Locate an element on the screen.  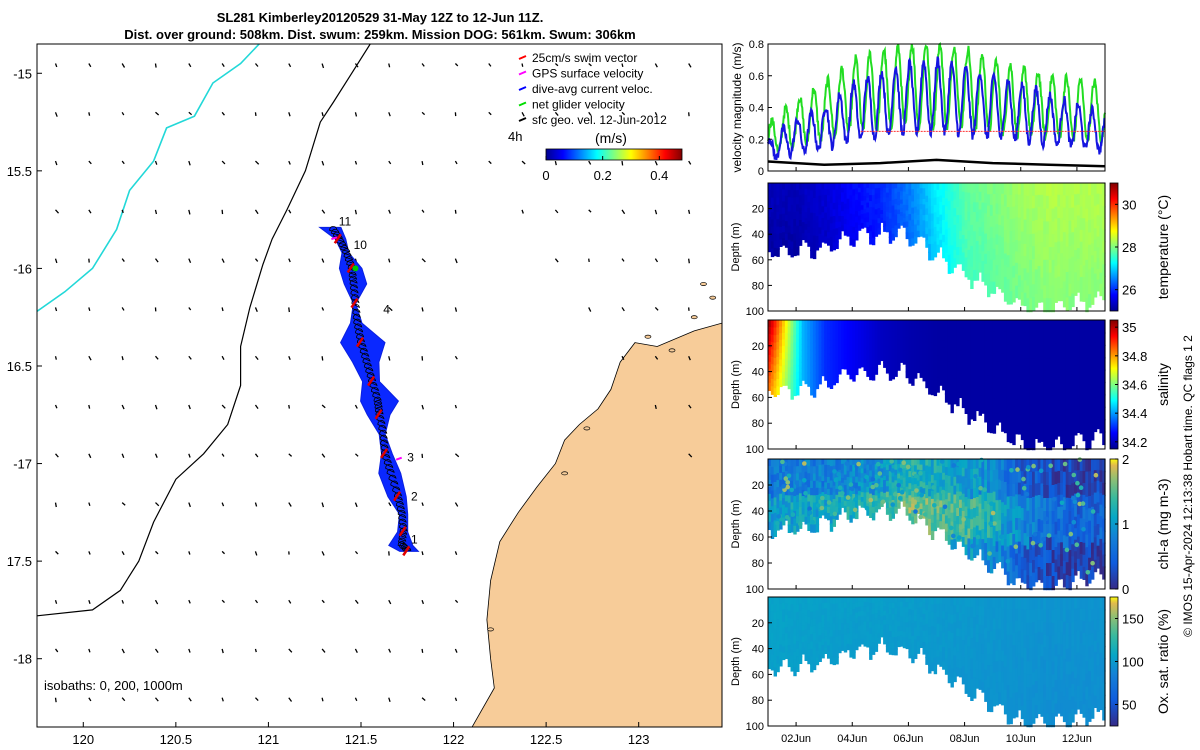
day-label: 1 is located at coordinates (414, 540).